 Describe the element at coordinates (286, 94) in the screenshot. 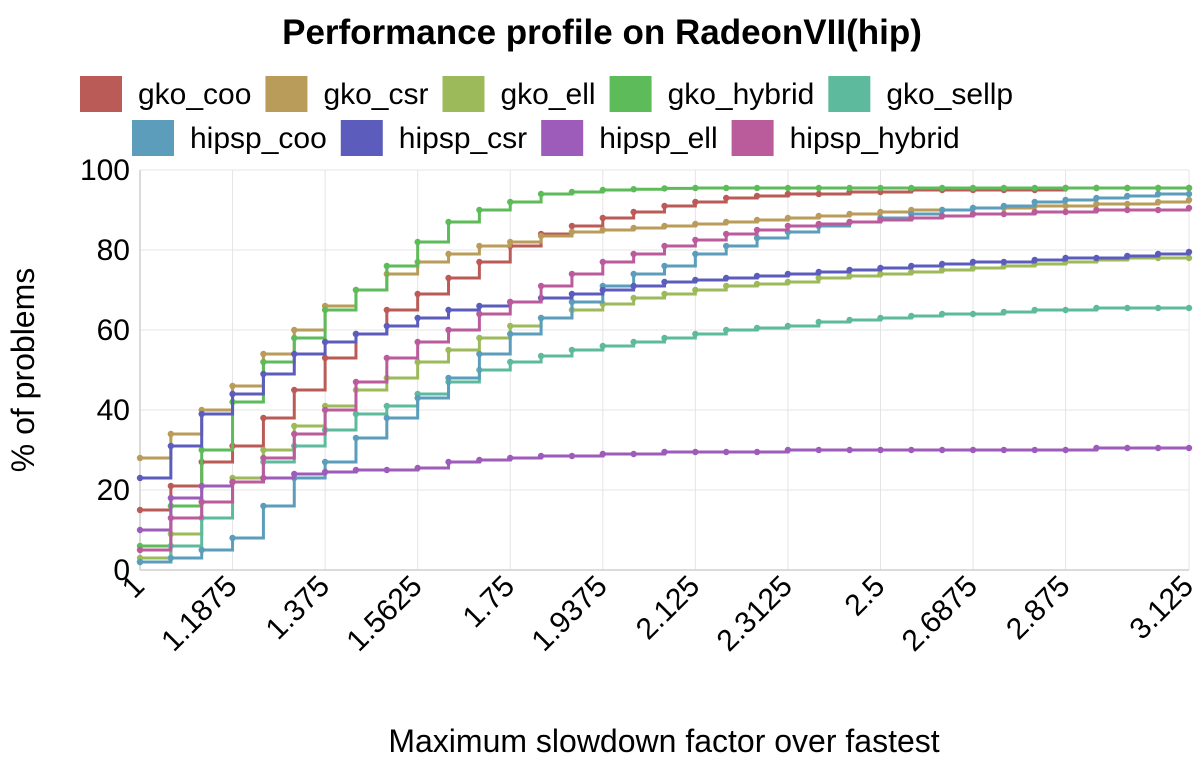

I see `legend-swatch` at that location.